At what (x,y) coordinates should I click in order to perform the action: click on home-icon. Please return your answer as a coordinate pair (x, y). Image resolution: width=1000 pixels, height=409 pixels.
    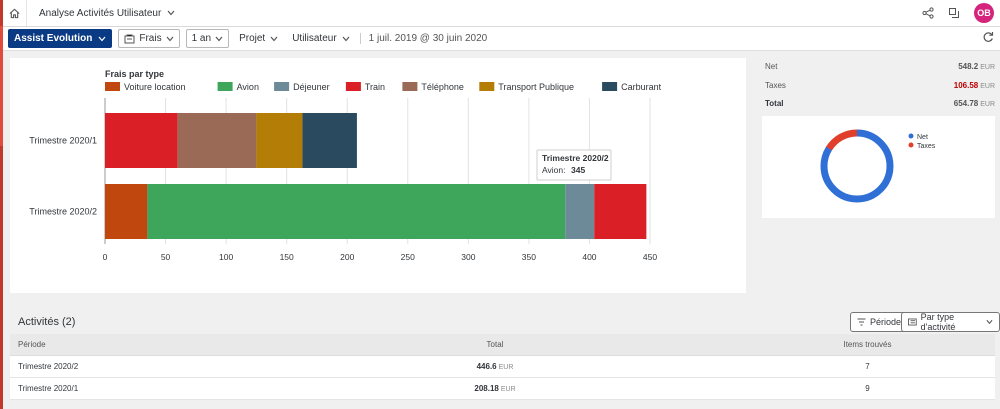
    Looking at the image, I should click on (14, 13).